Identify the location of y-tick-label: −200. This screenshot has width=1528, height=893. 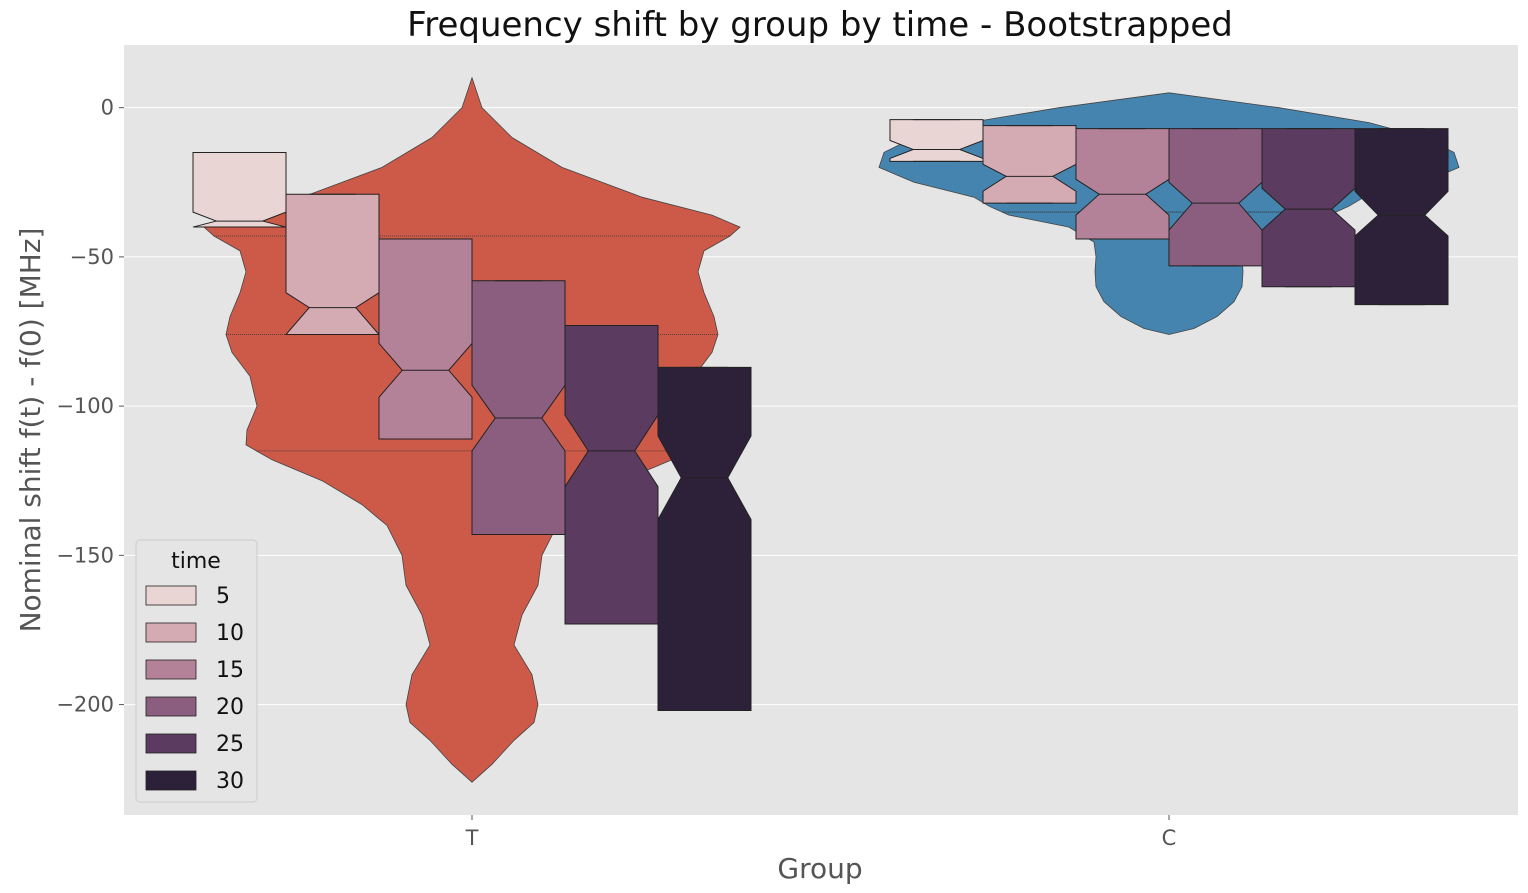
(85, 705).